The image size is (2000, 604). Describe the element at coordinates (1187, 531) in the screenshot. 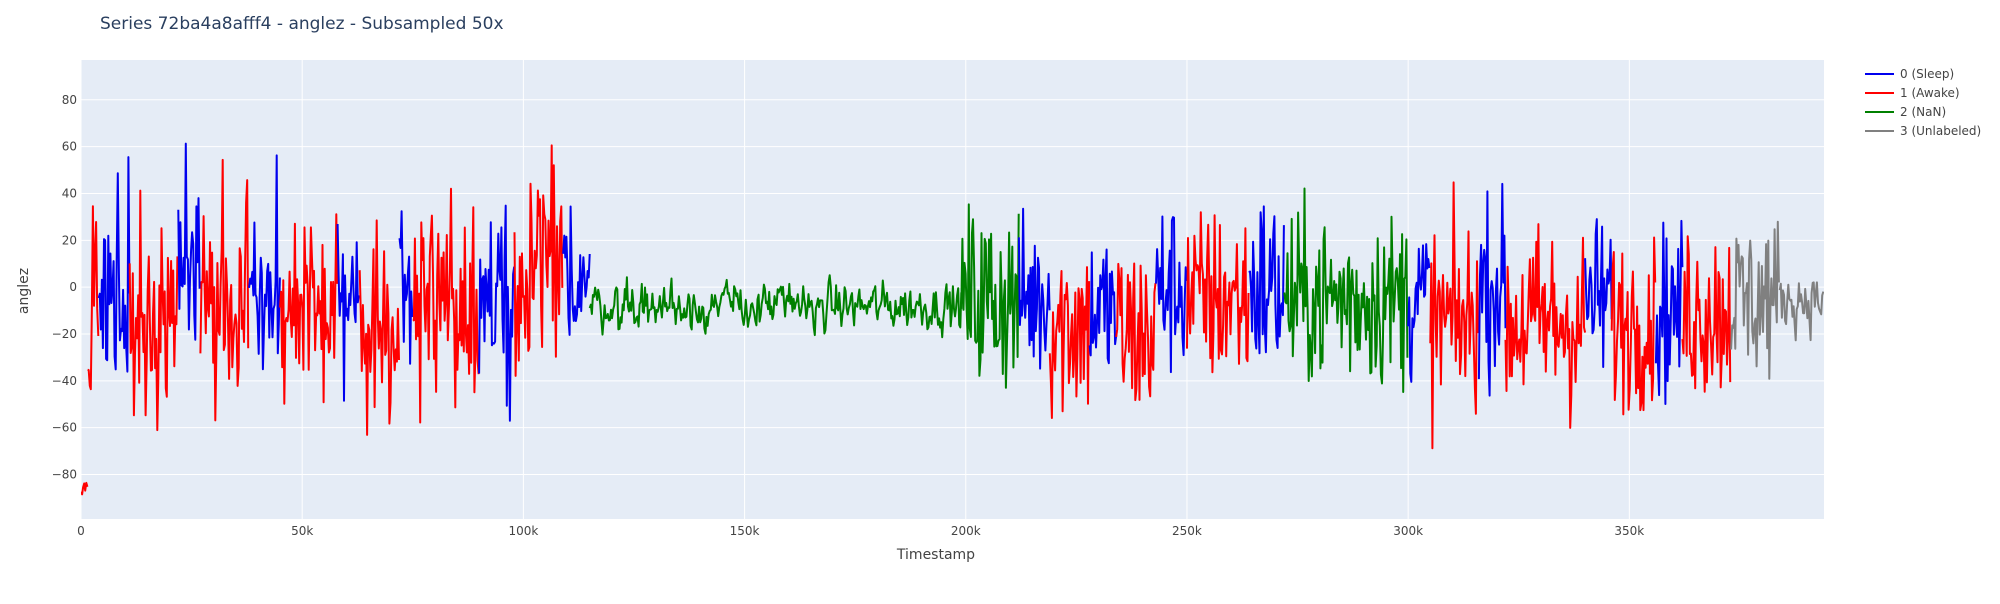

I see `x-tick-label: 250k` at that location.